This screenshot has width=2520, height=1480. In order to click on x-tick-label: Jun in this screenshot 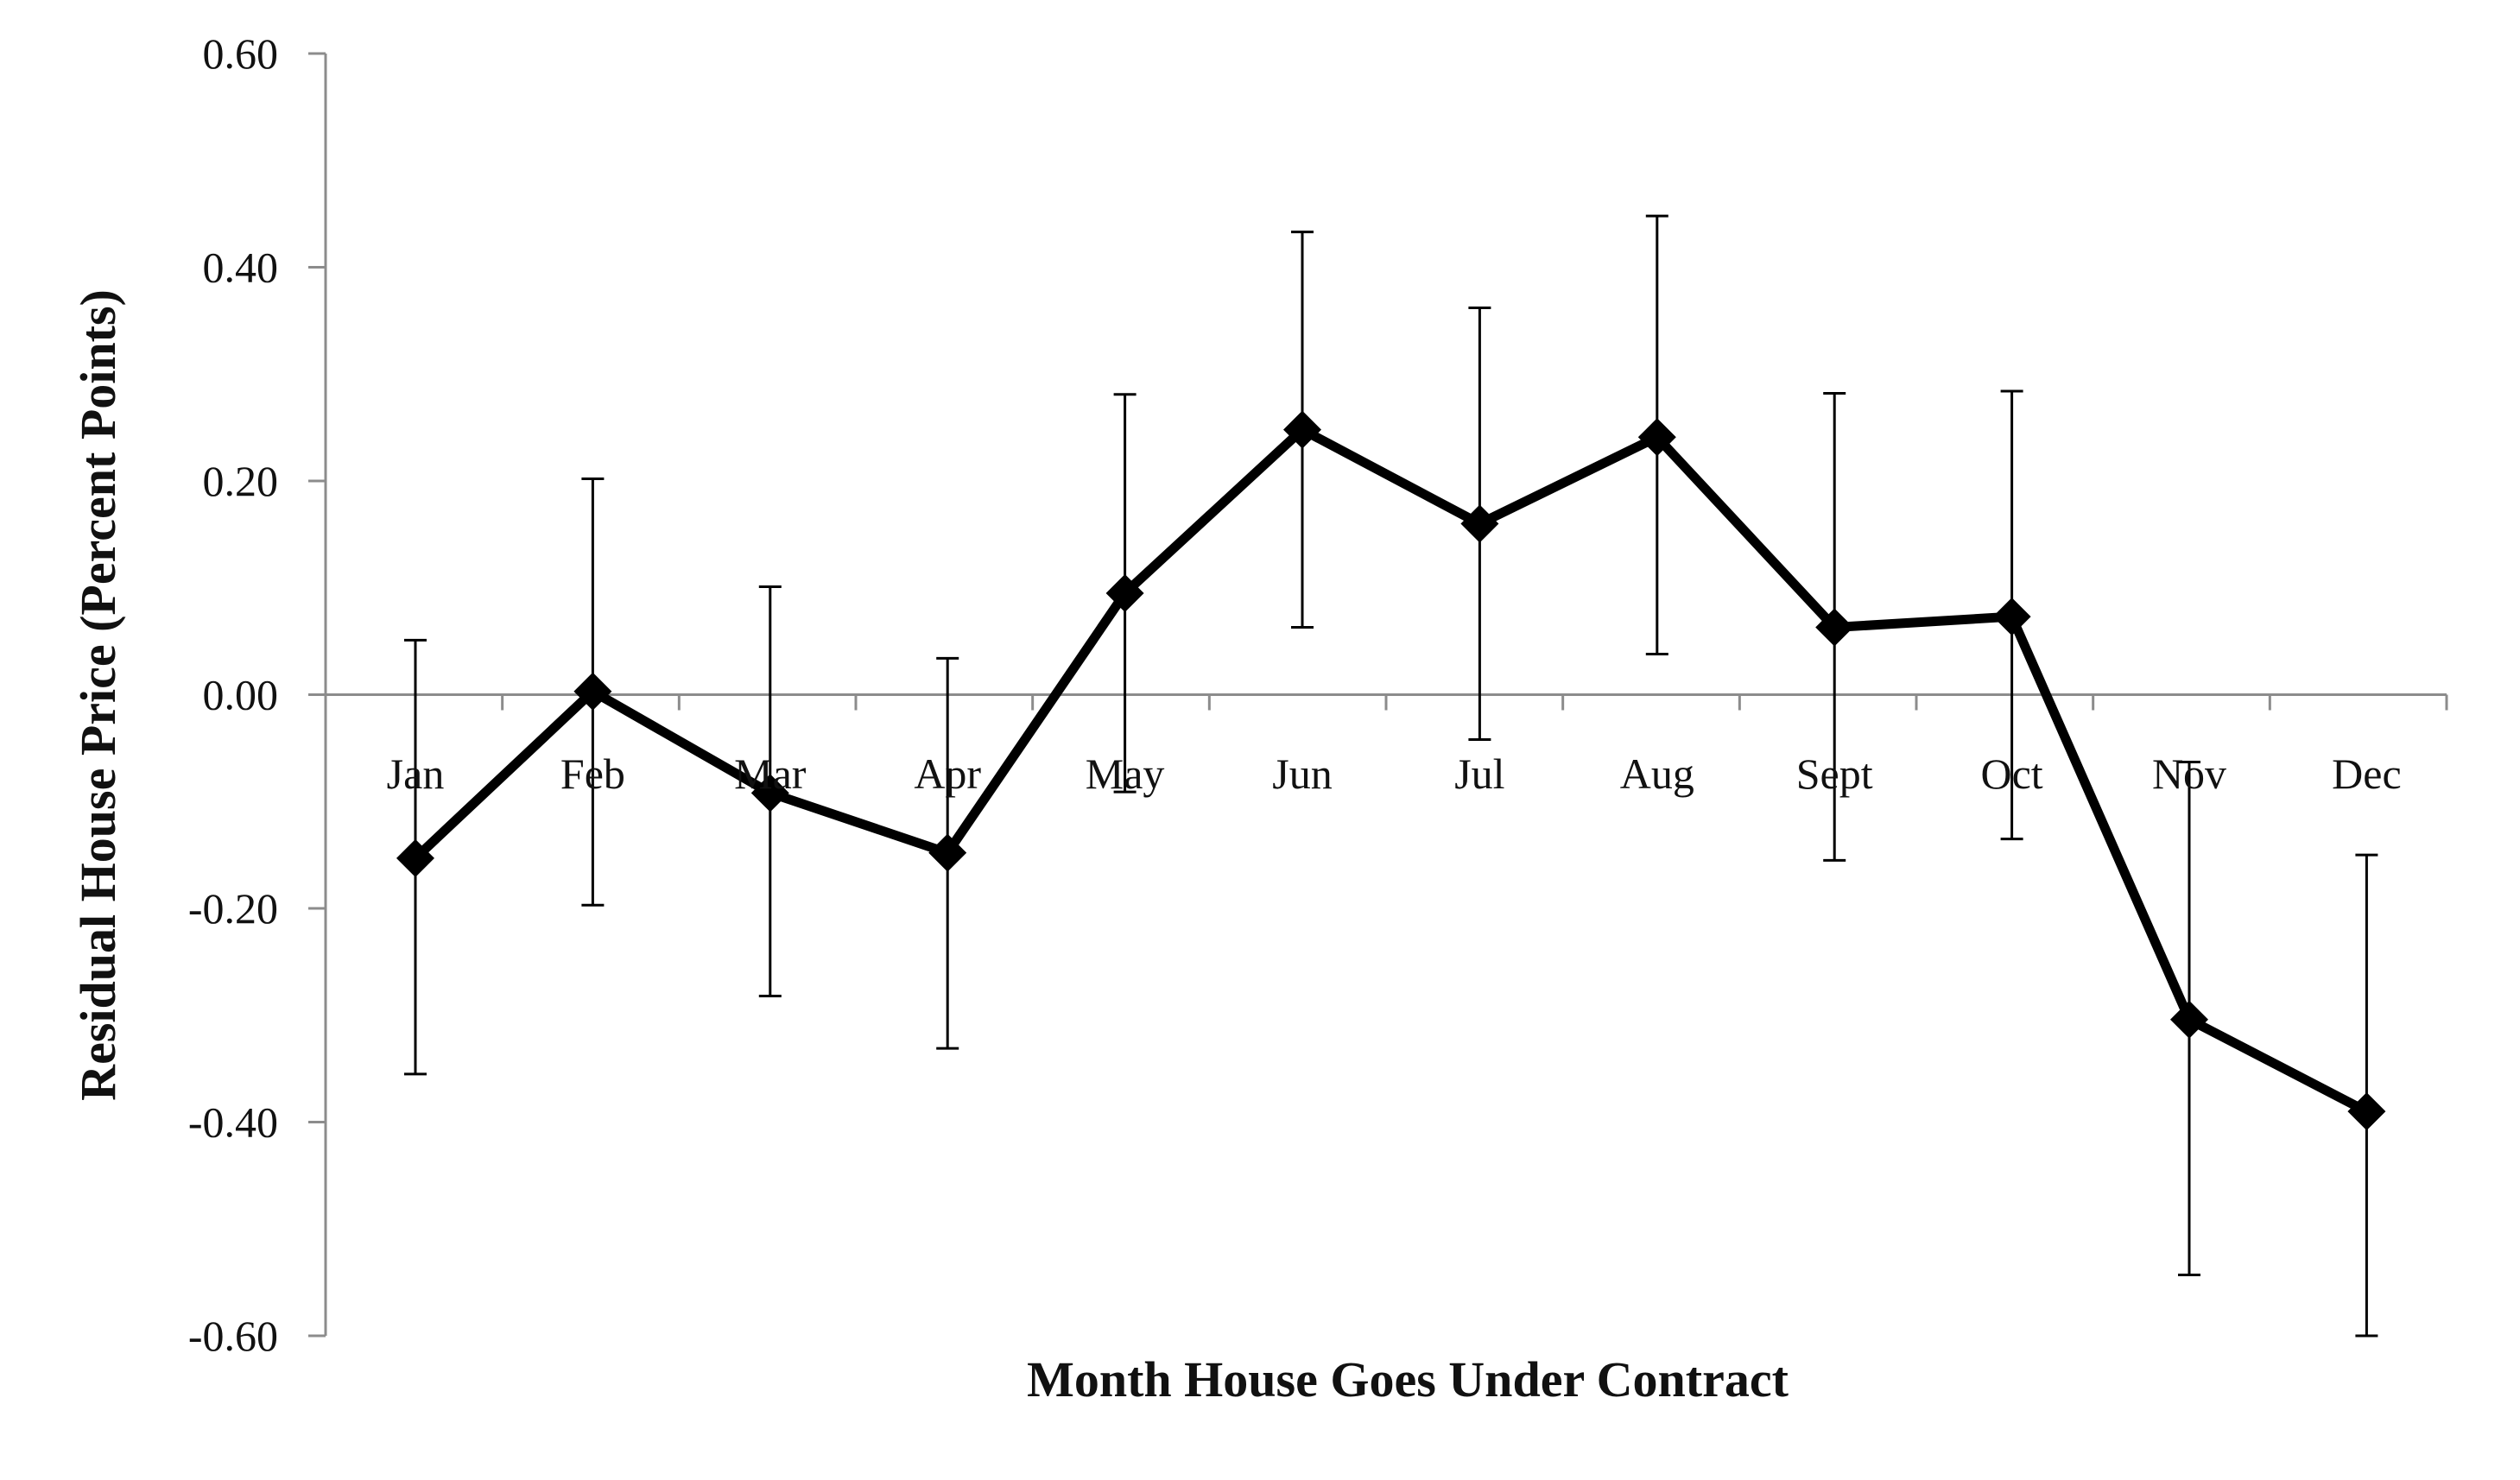, I will do `click(1302, 773)`.